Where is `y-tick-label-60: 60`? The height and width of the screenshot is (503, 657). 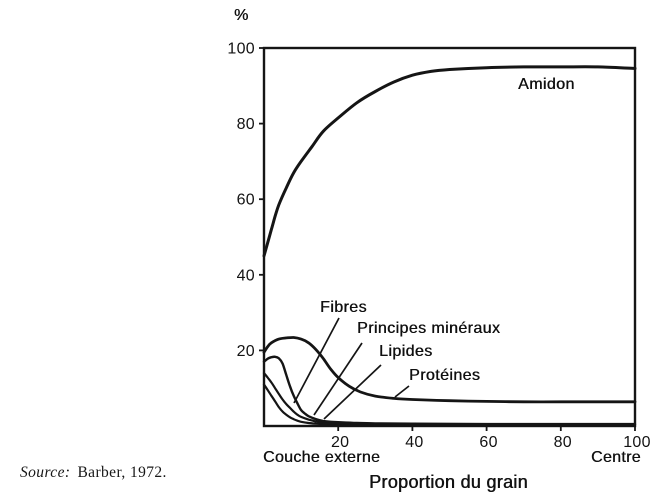 y-tick-label-60: 60 is located at coordinates (246, 200).